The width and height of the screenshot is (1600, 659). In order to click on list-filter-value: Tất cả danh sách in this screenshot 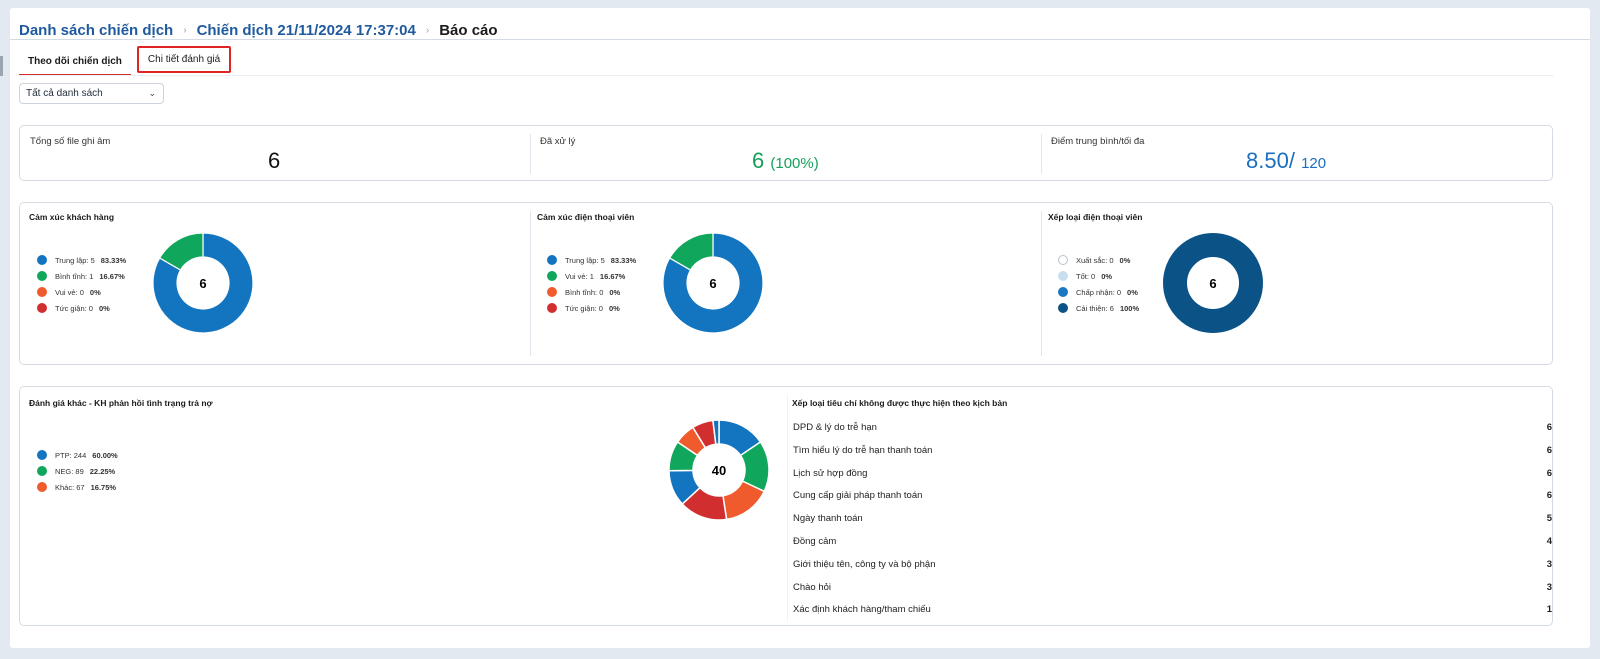, I will do `click(64, 93)`.